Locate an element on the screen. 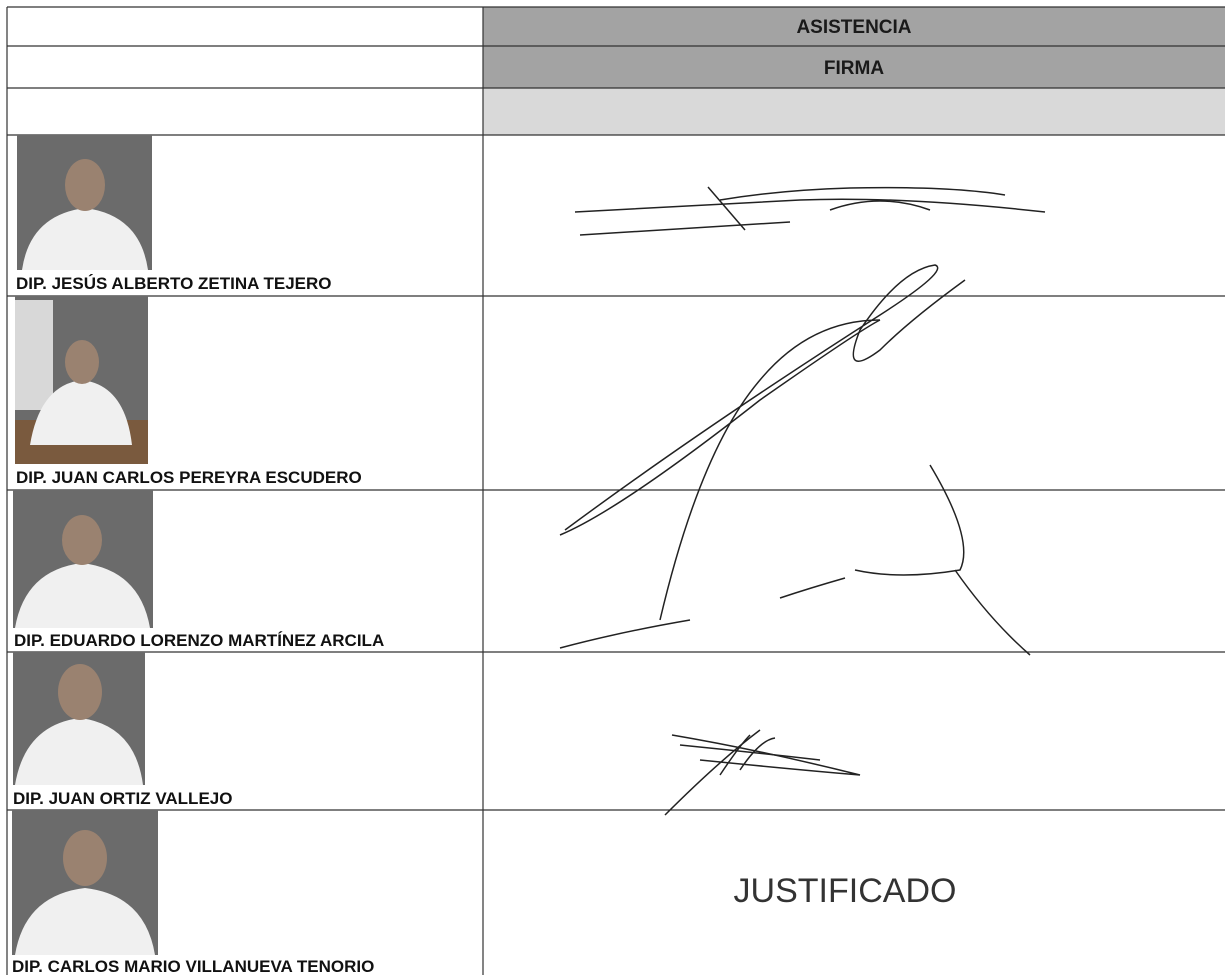 The height and width of the screenshot is (980, 1225). header-fill is located at coordinates (854, 47).